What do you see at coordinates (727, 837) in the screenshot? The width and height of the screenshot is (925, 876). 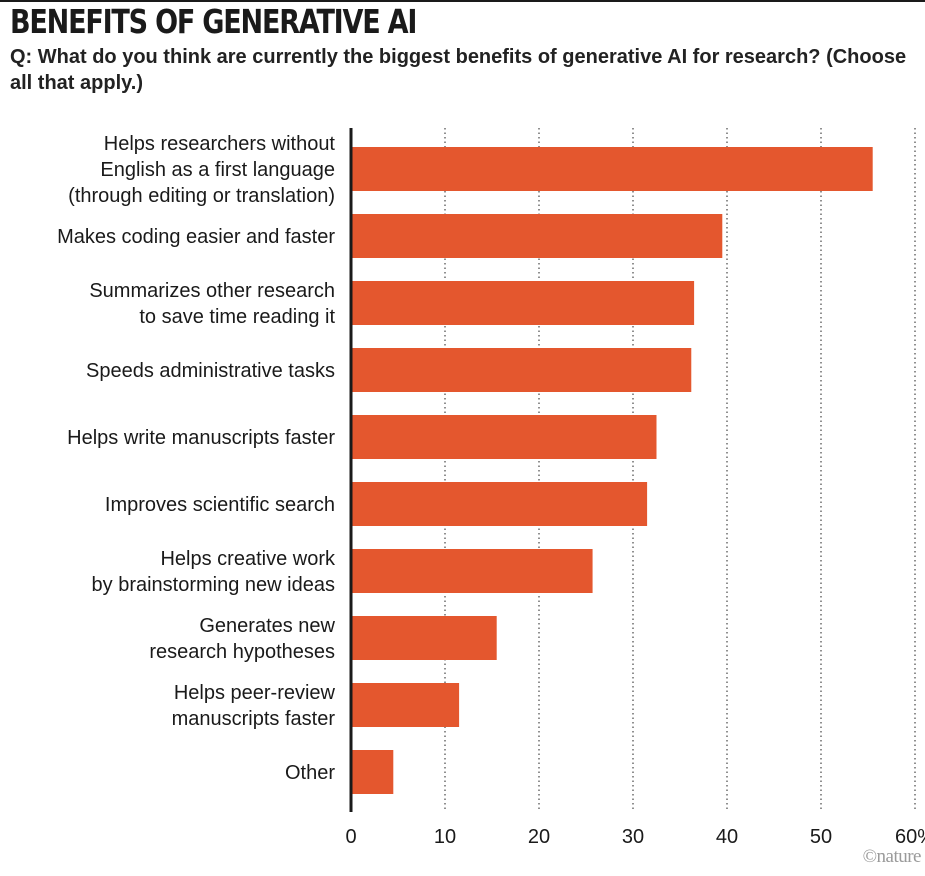 I see `x-tick-label: 40` at bounding box center [727, 837].